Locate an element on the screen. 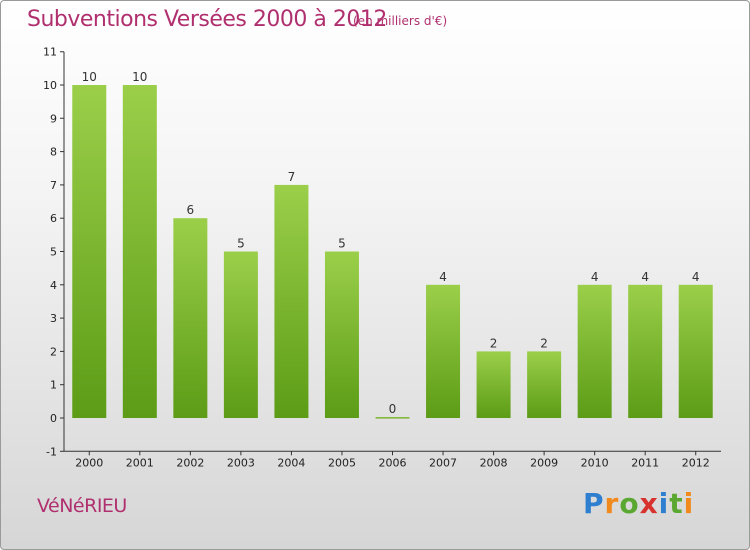  brand-letter: t is located at coordinates (676, 503).